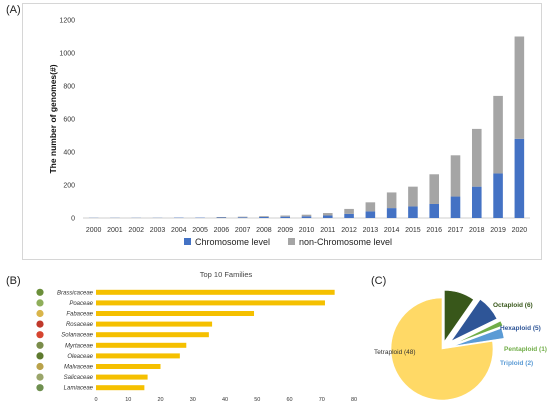  I want to click on family-label: Fabaceae, so click(79, 315).